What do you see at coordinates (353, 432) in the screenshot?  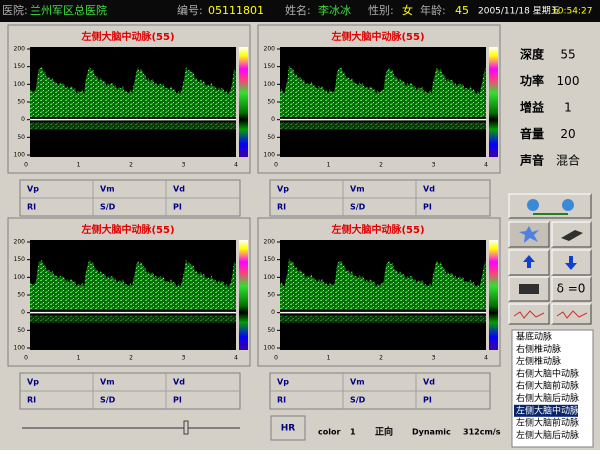 I see `color-value: 1` at bounding box center [353, 432].